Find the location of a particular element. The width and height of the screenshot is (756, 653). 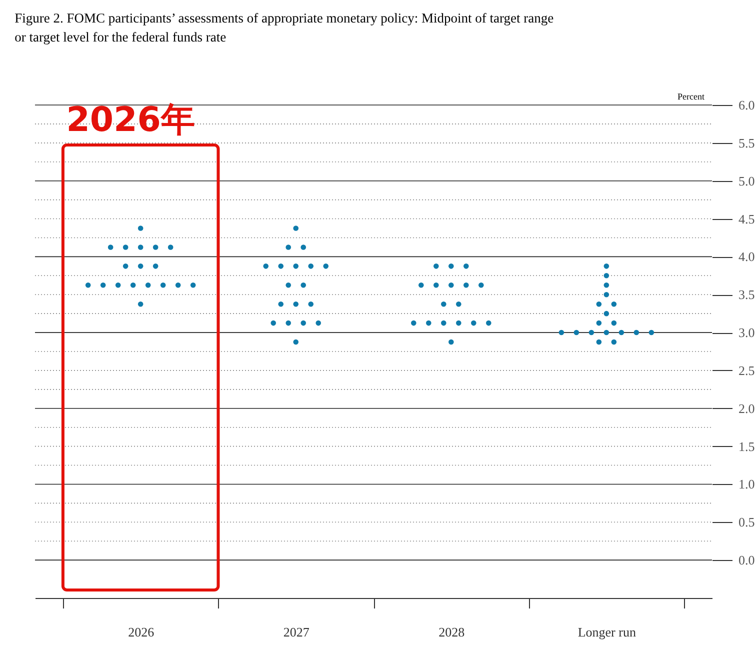

y-tick-label: 0.5 is located at coordinates (746, 522).